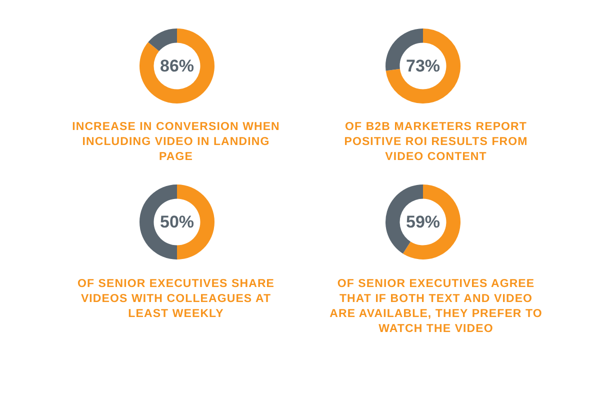 Image resolution: width=600 pixels, height=400 pixels. I want to click on data-label: 59%, so click(423, 222).